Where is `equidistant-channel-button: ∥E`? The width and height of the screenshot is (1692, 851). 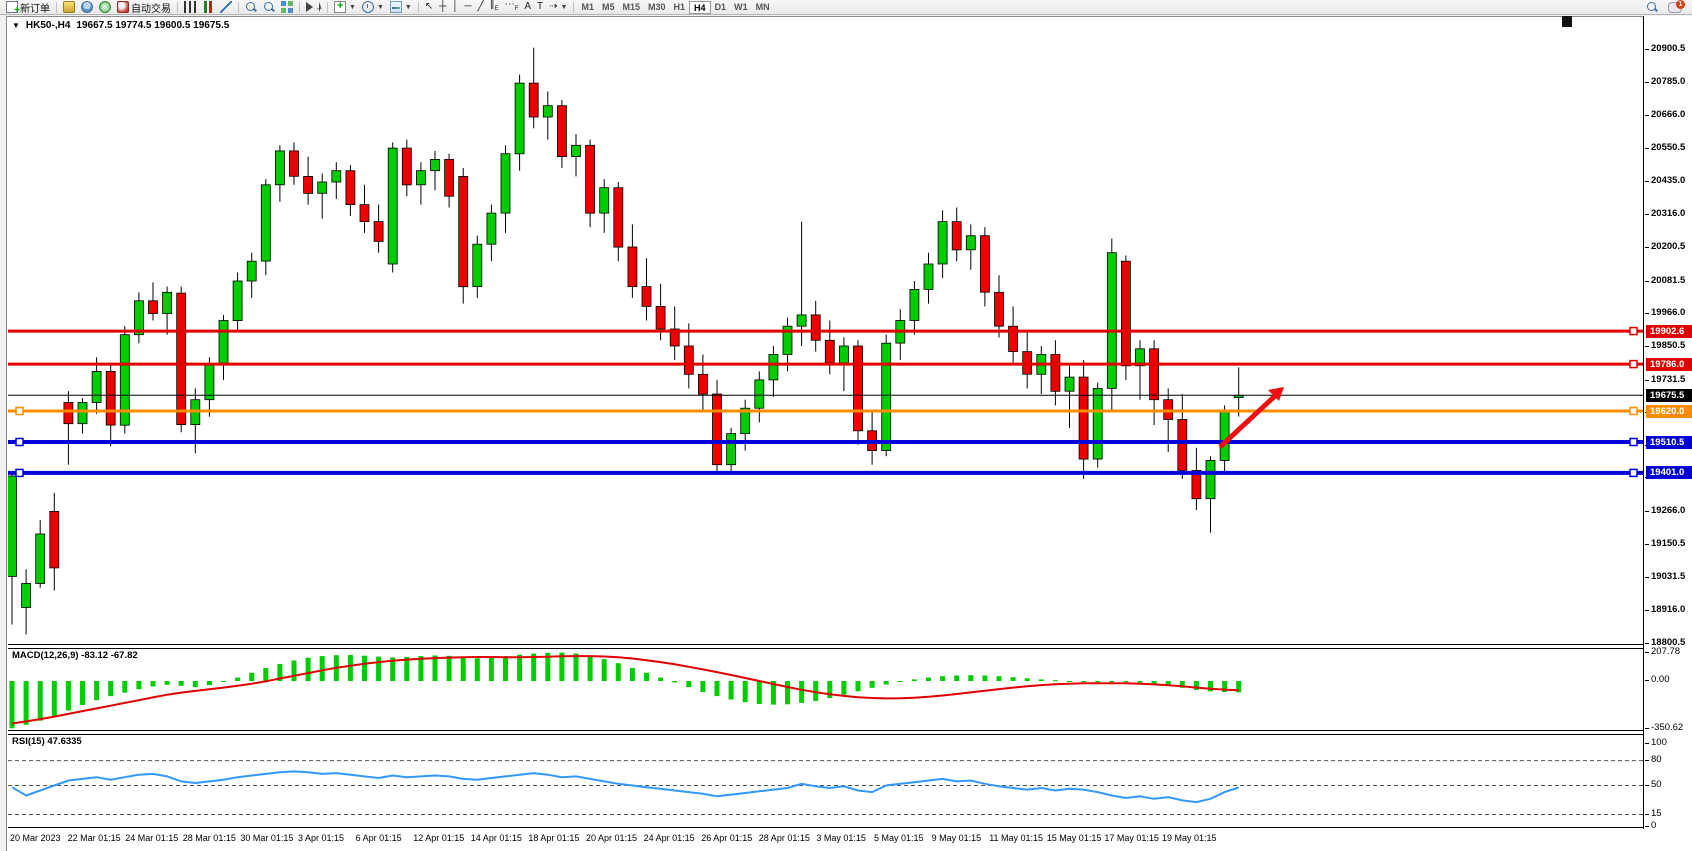
equidistant-channel-button: ∥E is located at coordinates (494, 7).